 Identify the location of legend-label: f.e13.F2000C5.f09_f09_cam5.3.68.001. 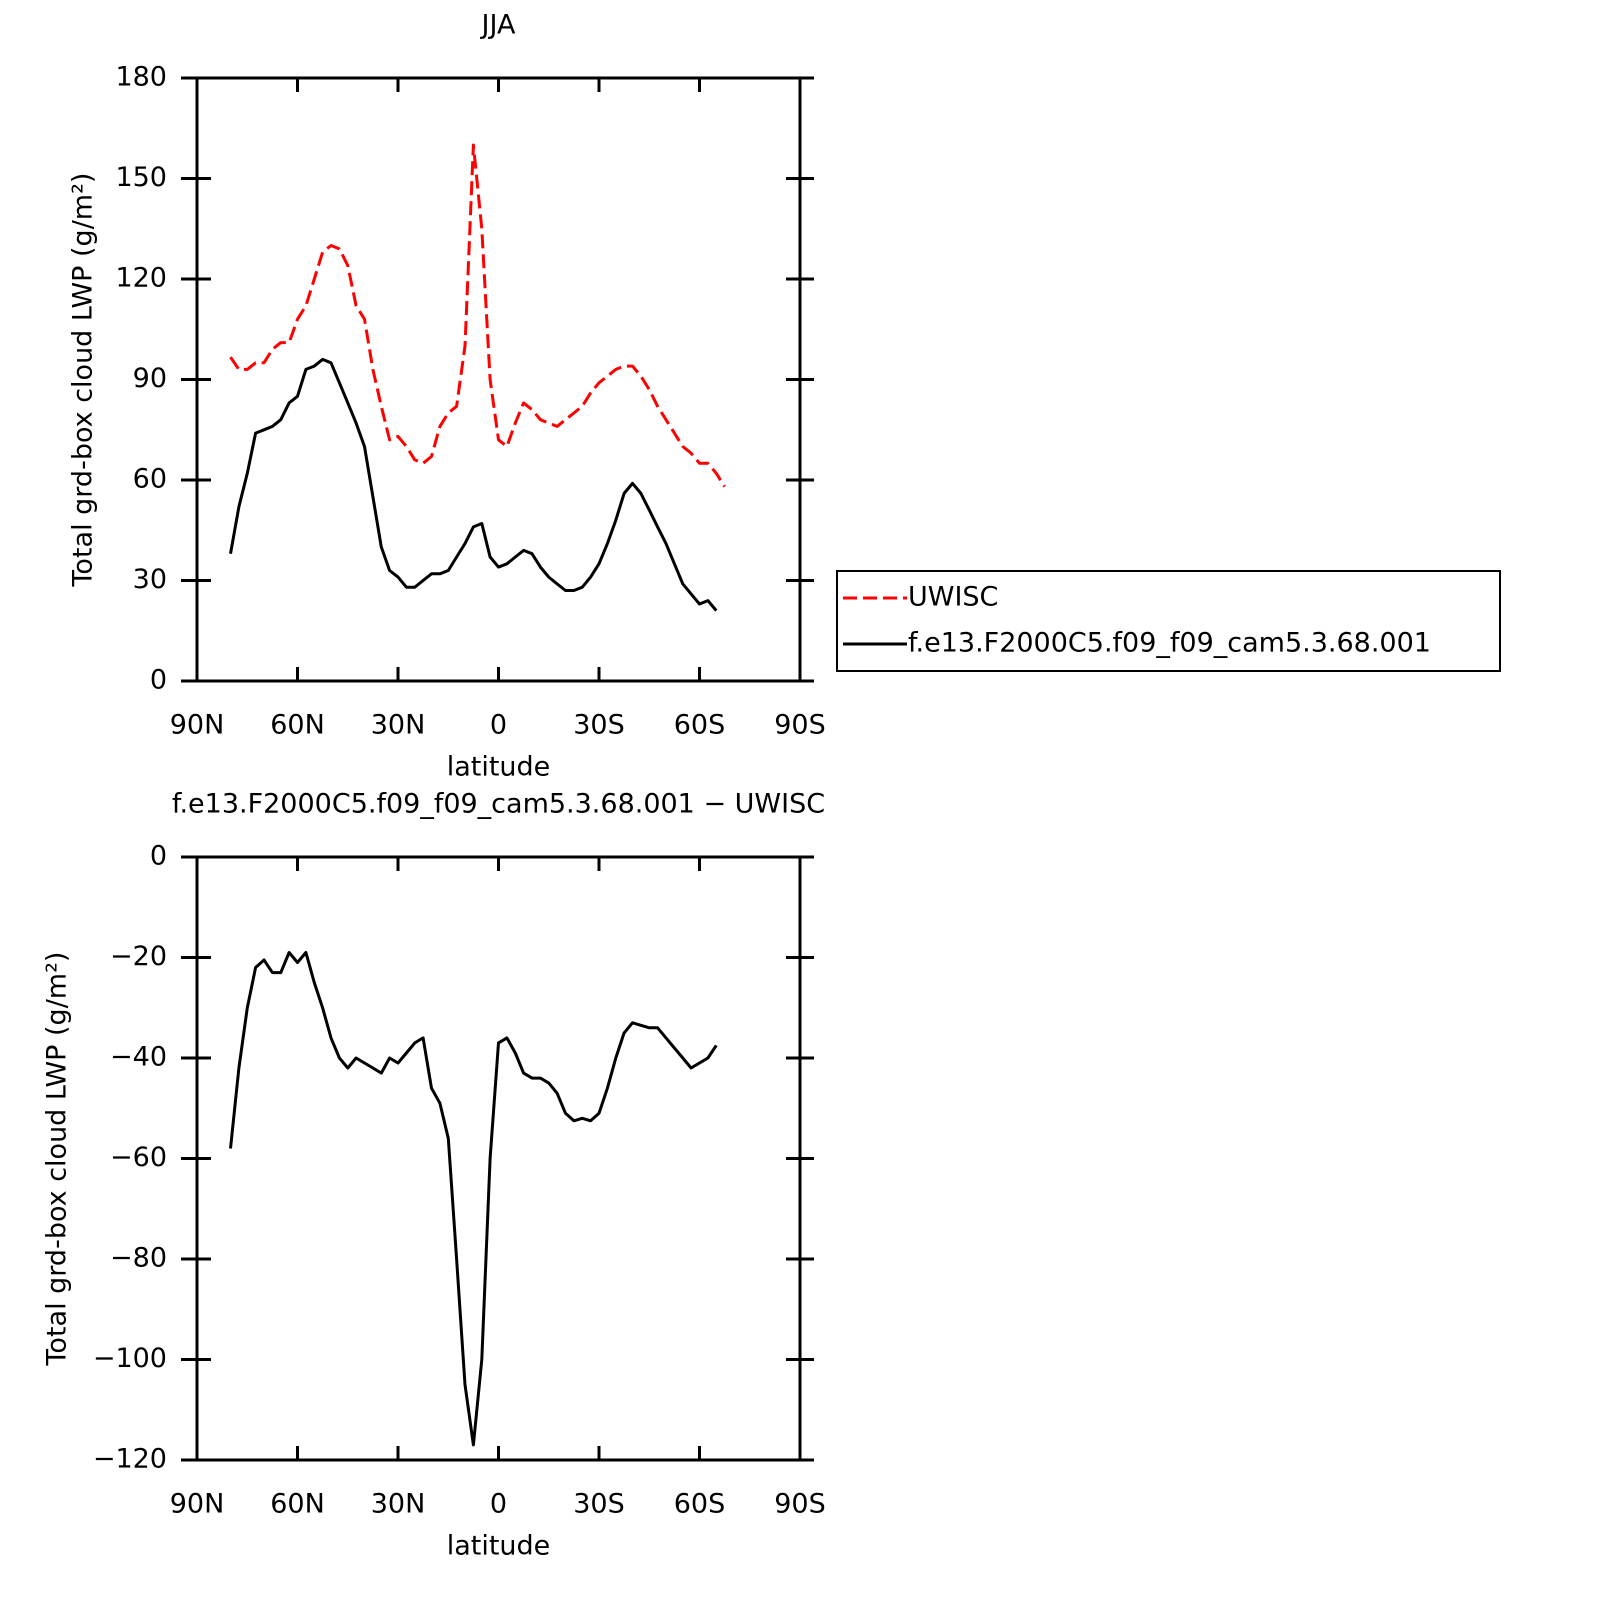
(1169, 643).